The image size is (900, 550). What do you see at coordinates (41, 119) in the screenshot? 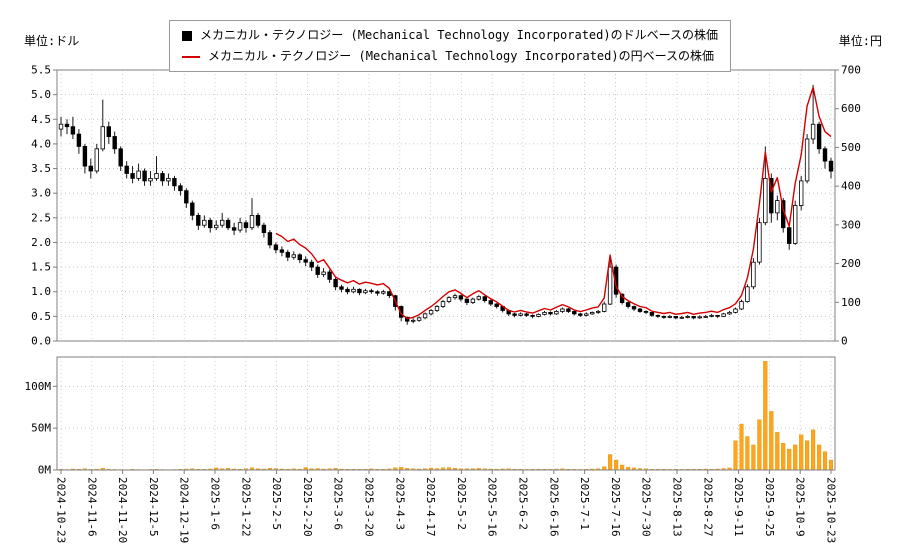
I see `price-ytick-left: 4.5` at bounding box center [41, 119].